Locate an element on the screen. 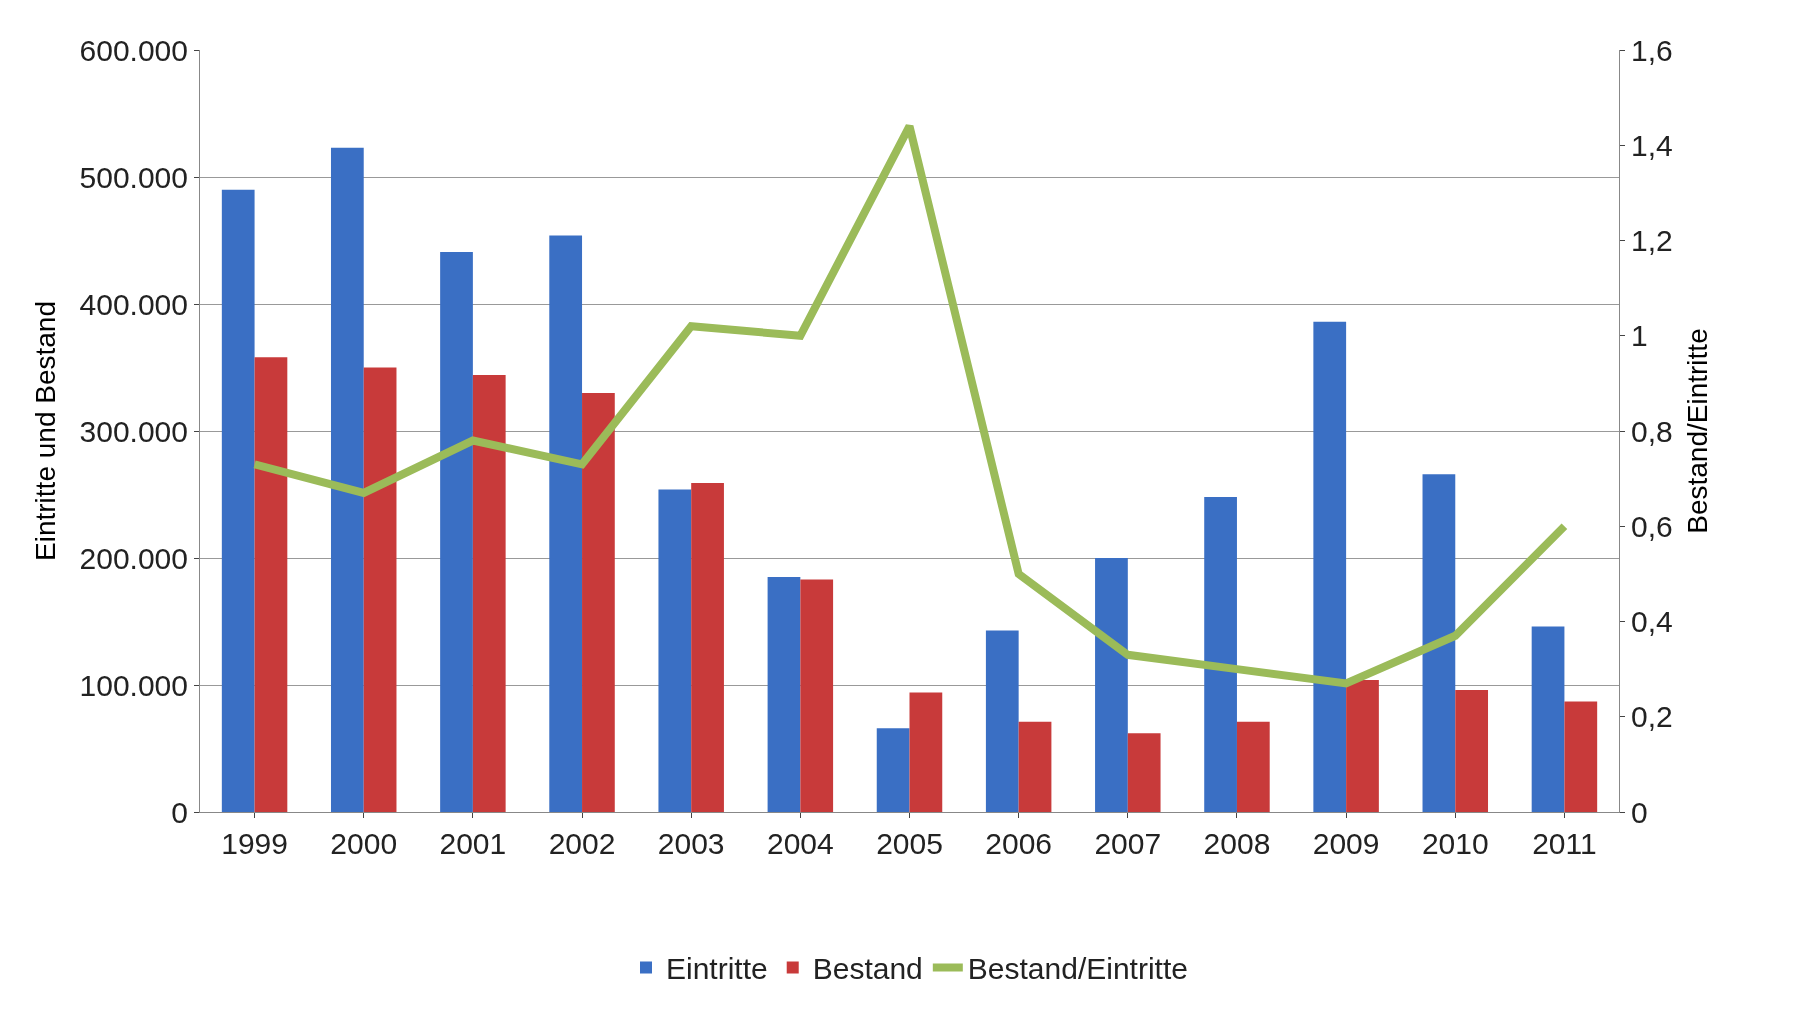 Image resolution: width=1819 pixels, height=1012 pixels. x-tick-label: 2005 is located at coordinates (909, 843).